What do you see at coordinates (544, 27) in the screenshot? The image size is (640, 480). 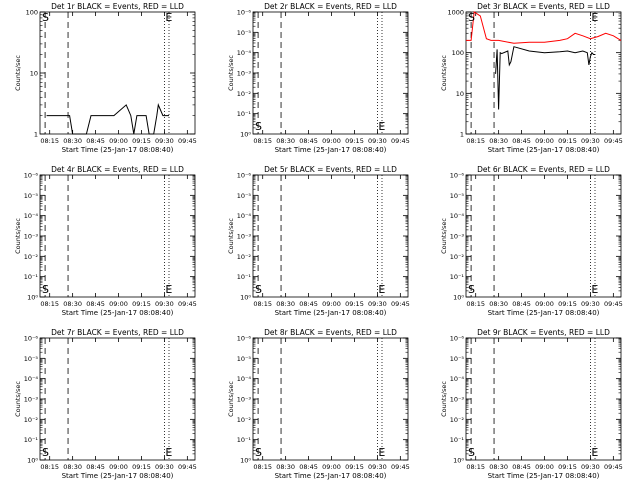 I see `series-line-red` at bounding box center [544, 27].